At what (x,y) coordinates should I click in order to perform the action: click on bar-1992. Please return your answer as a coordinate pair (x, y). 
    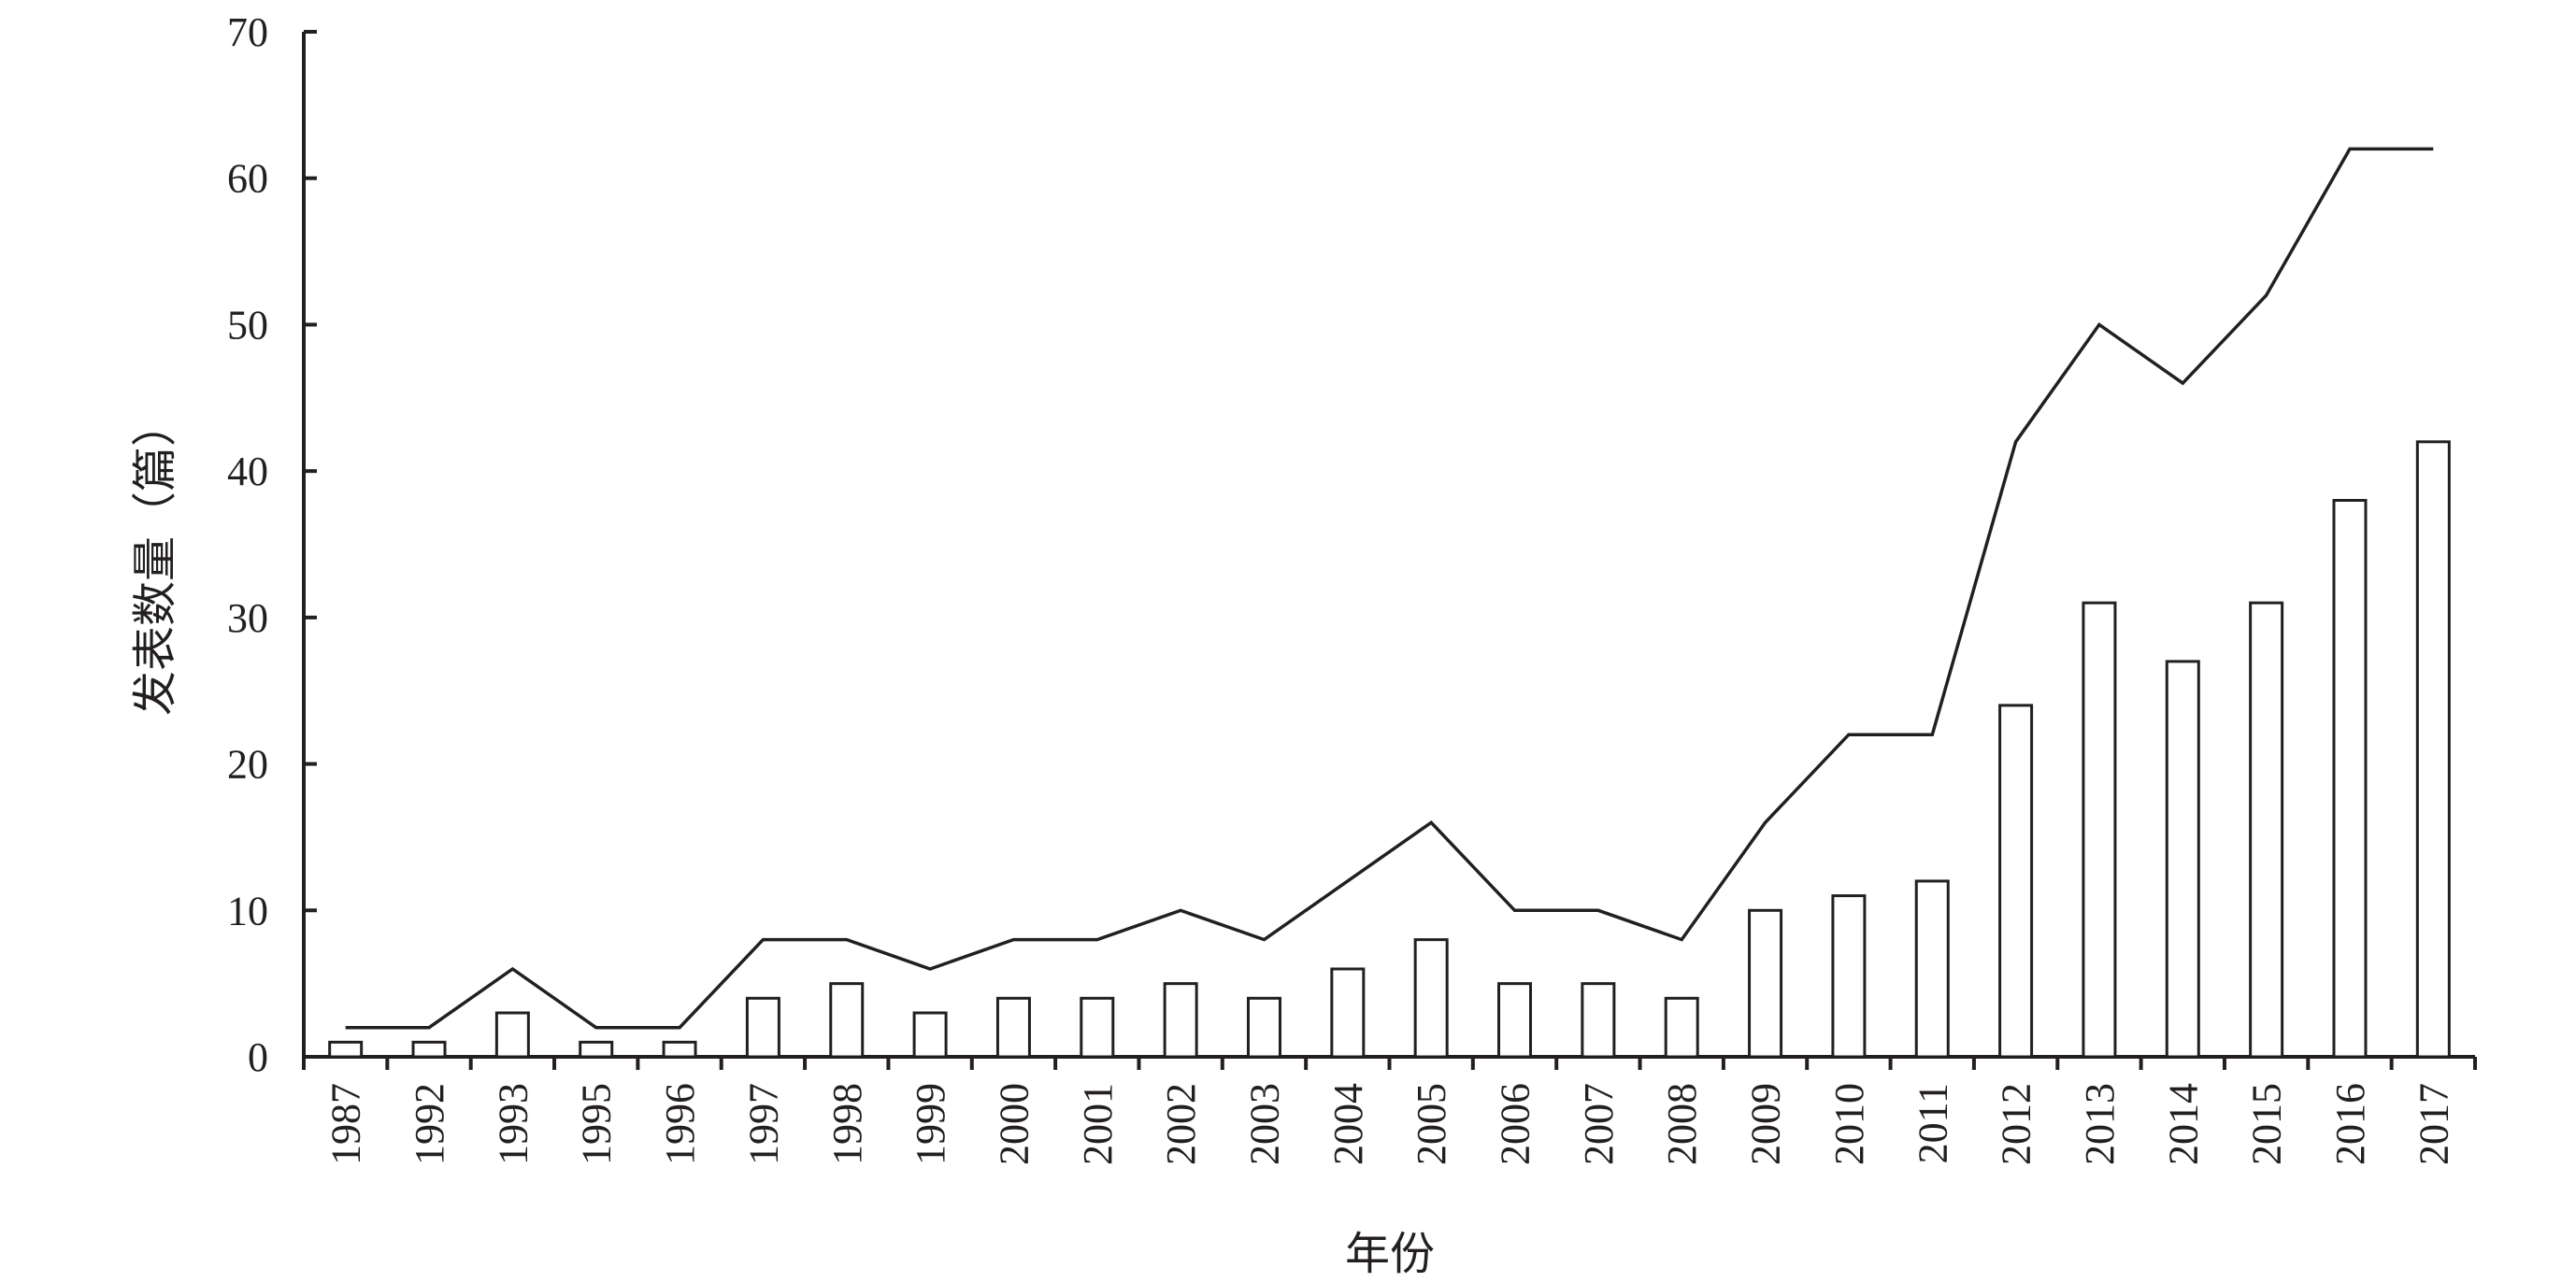
    Looking at the image, I should click on (429, 1049).